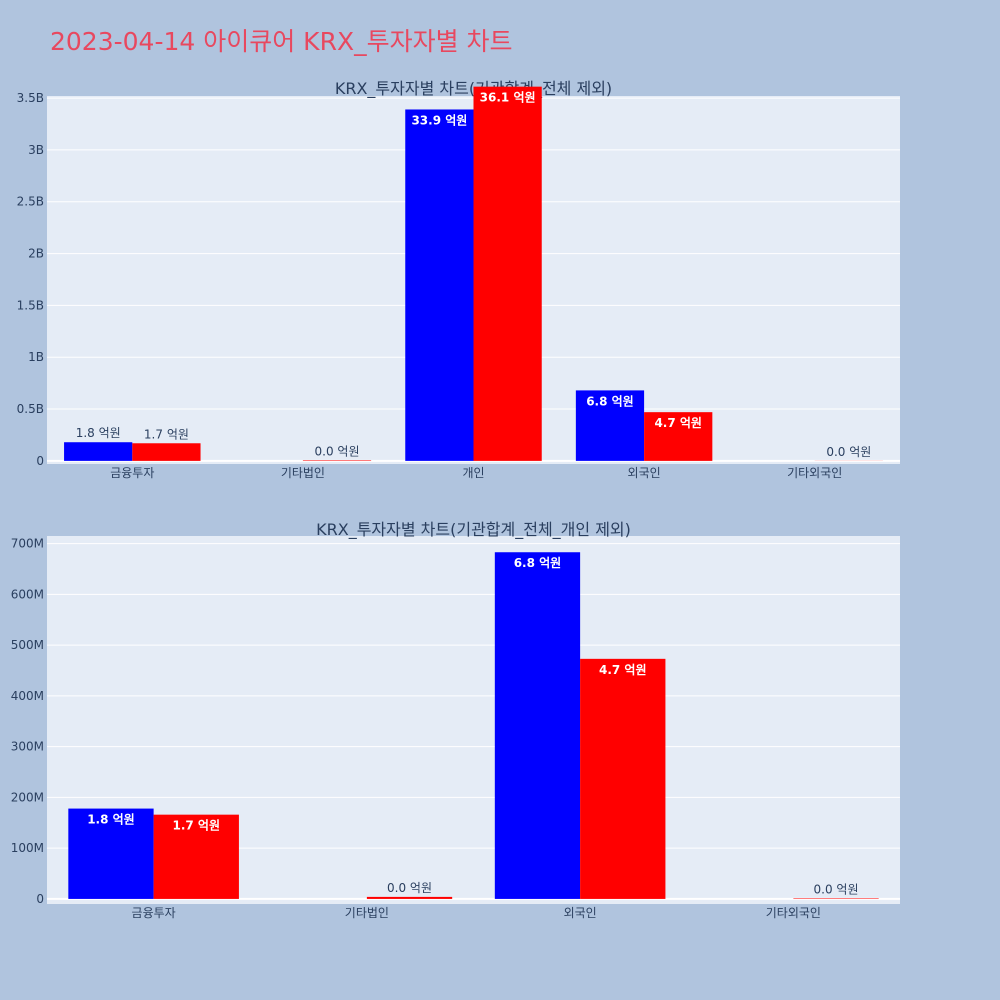 Image resolution: width=1000 pixels, height=1000 pixels. I want to click on page-title: 2023-04-14 아이큐어 KRX_투자자별 차트, so click(281, 41).